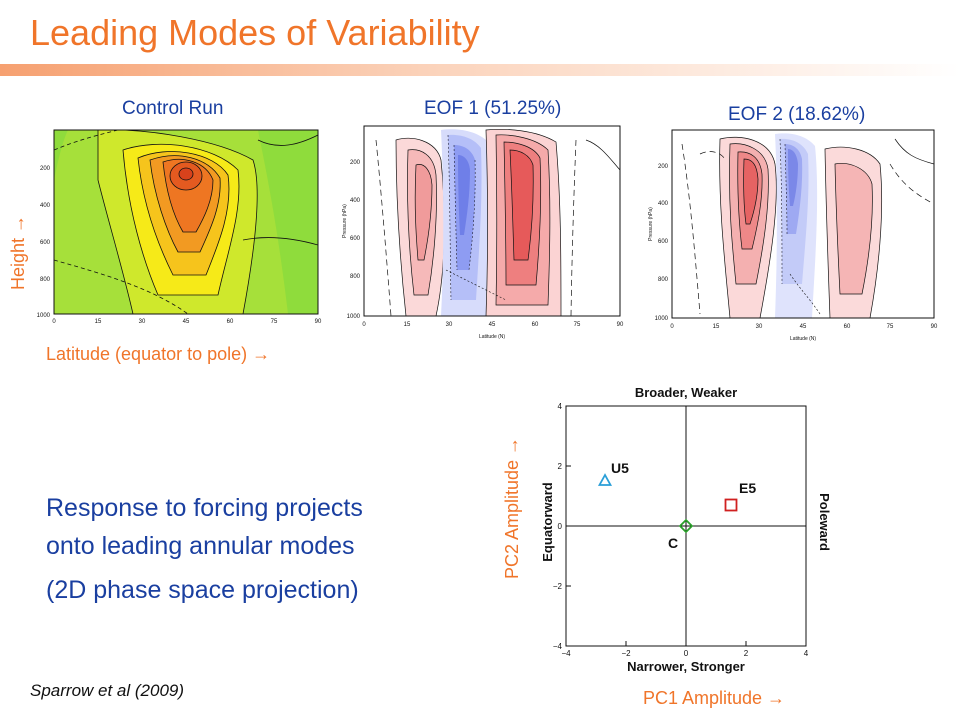  I want to click on point-e5-label: E5, so click(747, 488).